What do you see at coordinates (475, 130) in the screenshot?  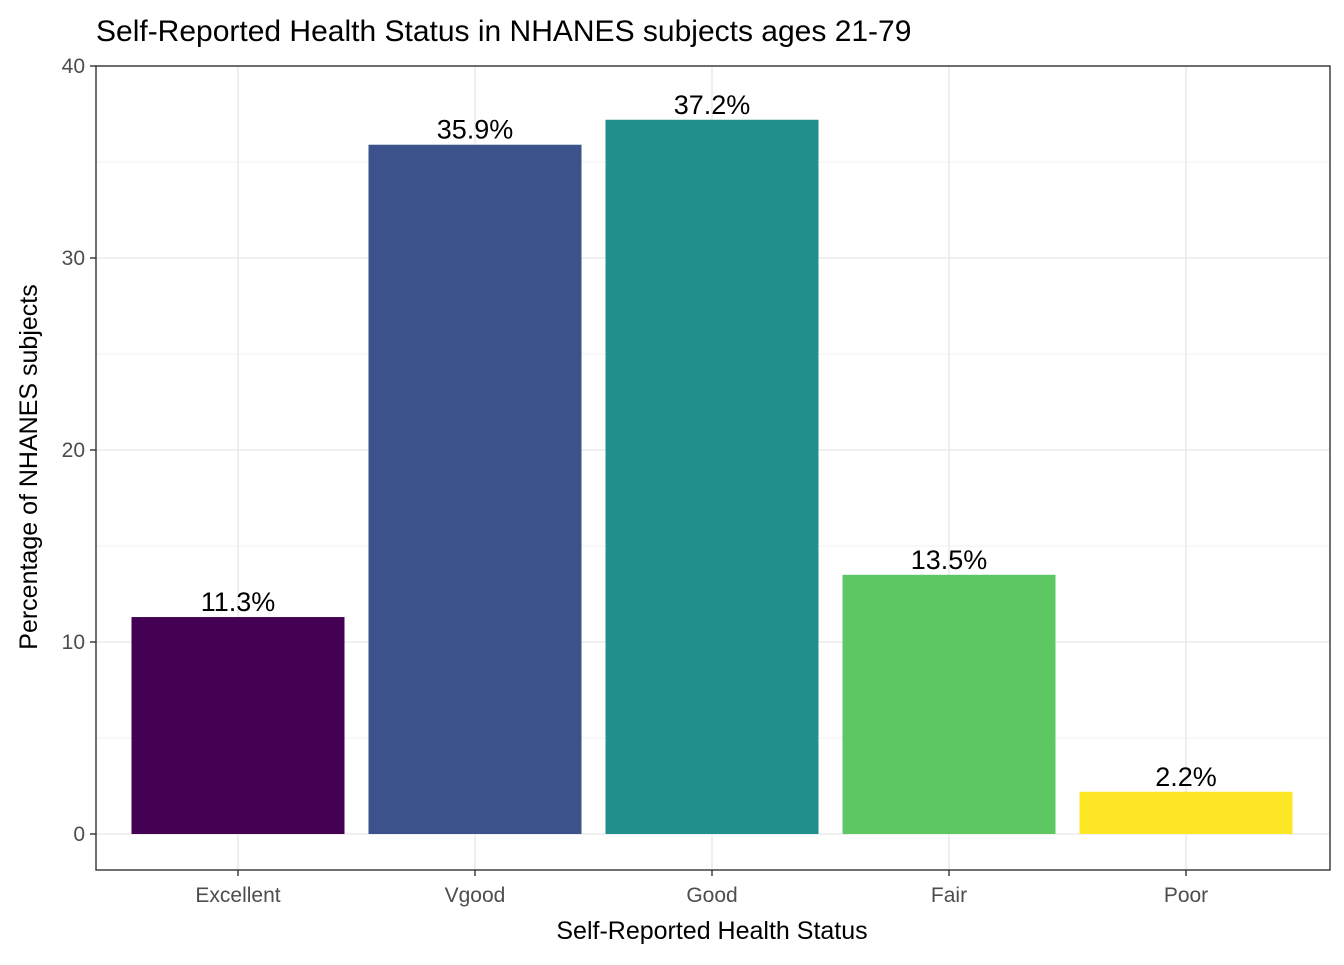 I see `data-label-vgood: 35.9%` at bounding box center [475, 130].